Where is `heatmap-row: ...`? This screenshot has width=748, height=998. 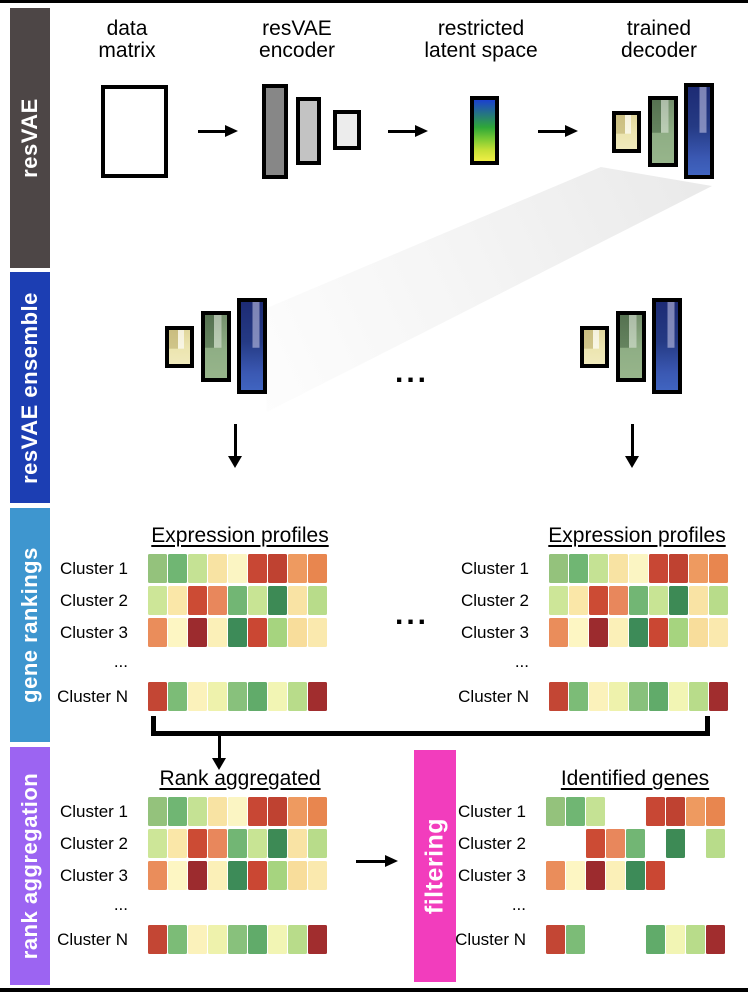 heatmap-row: ... is located at coordinates (184, 665).